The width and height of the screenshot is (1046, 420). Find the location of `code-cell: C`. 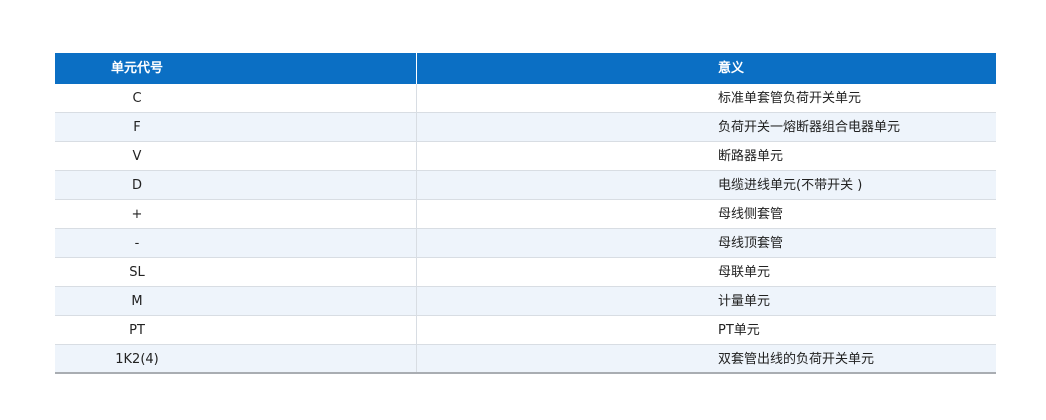

code-cell: C is located at coordinates (137, 98).